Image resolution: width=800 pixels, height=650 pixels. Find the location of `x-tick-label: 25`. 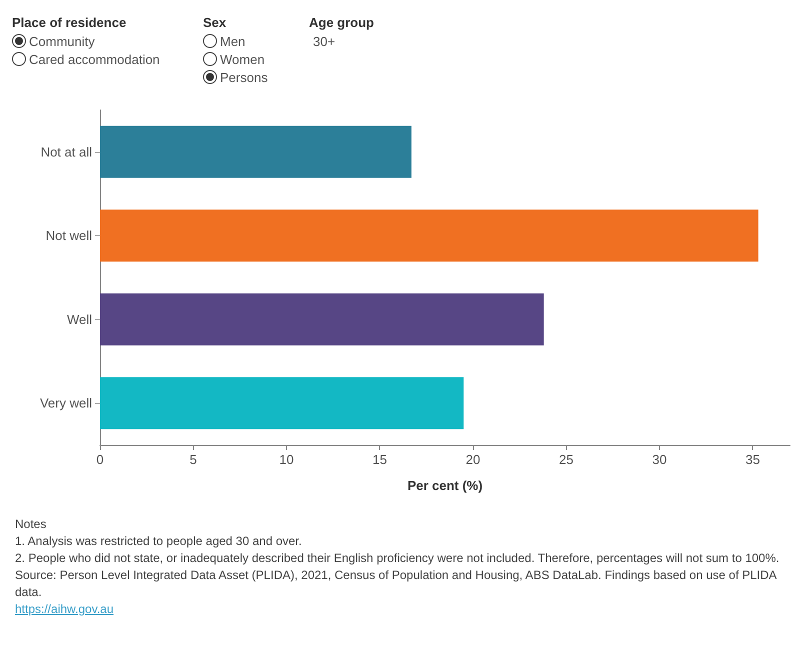

x-tick-label: 25 is located at coordinates (566, 459).